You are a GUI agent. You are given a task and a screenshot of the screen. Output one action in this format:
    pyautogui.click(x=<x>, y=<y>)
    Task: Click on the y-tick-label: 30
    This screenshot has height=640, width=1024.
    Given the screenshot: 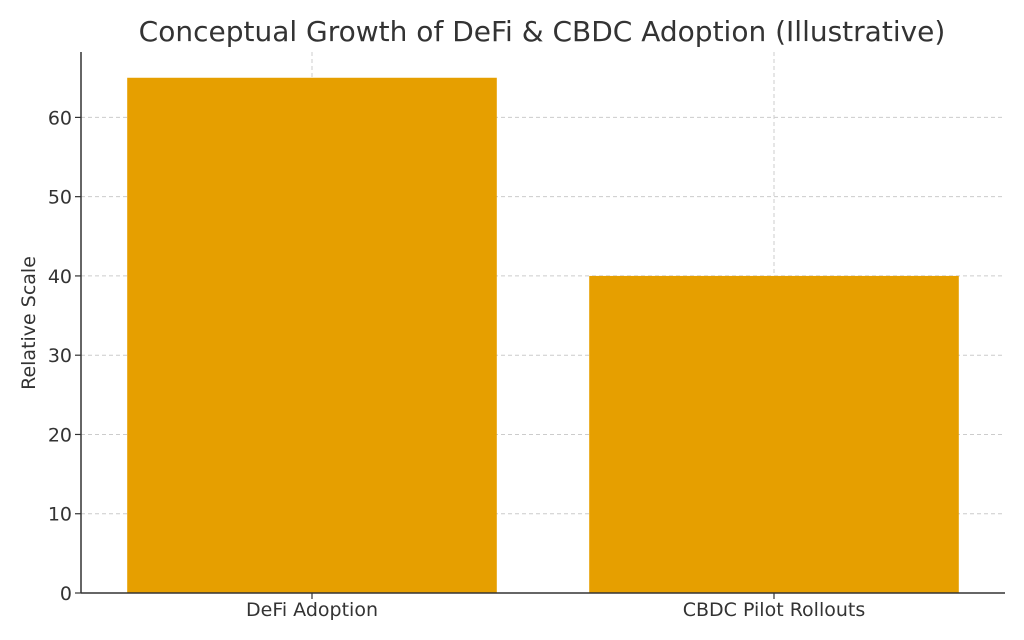 What is the action you would take?
    pyautogui.click(x=60, y=356)
    